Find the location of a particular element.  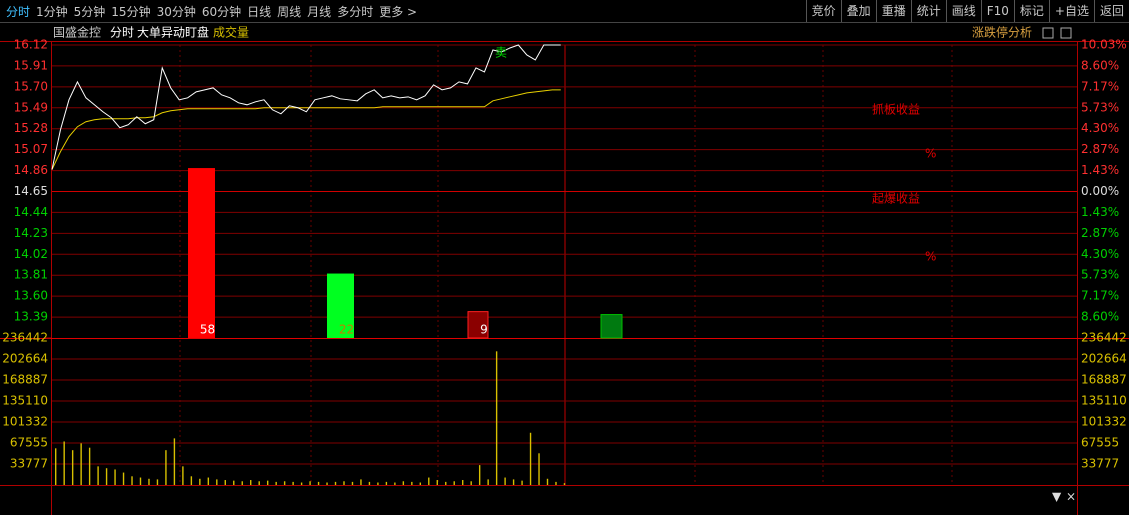

dropdown-icon: ▼ is located at coordinates (1057, 497).